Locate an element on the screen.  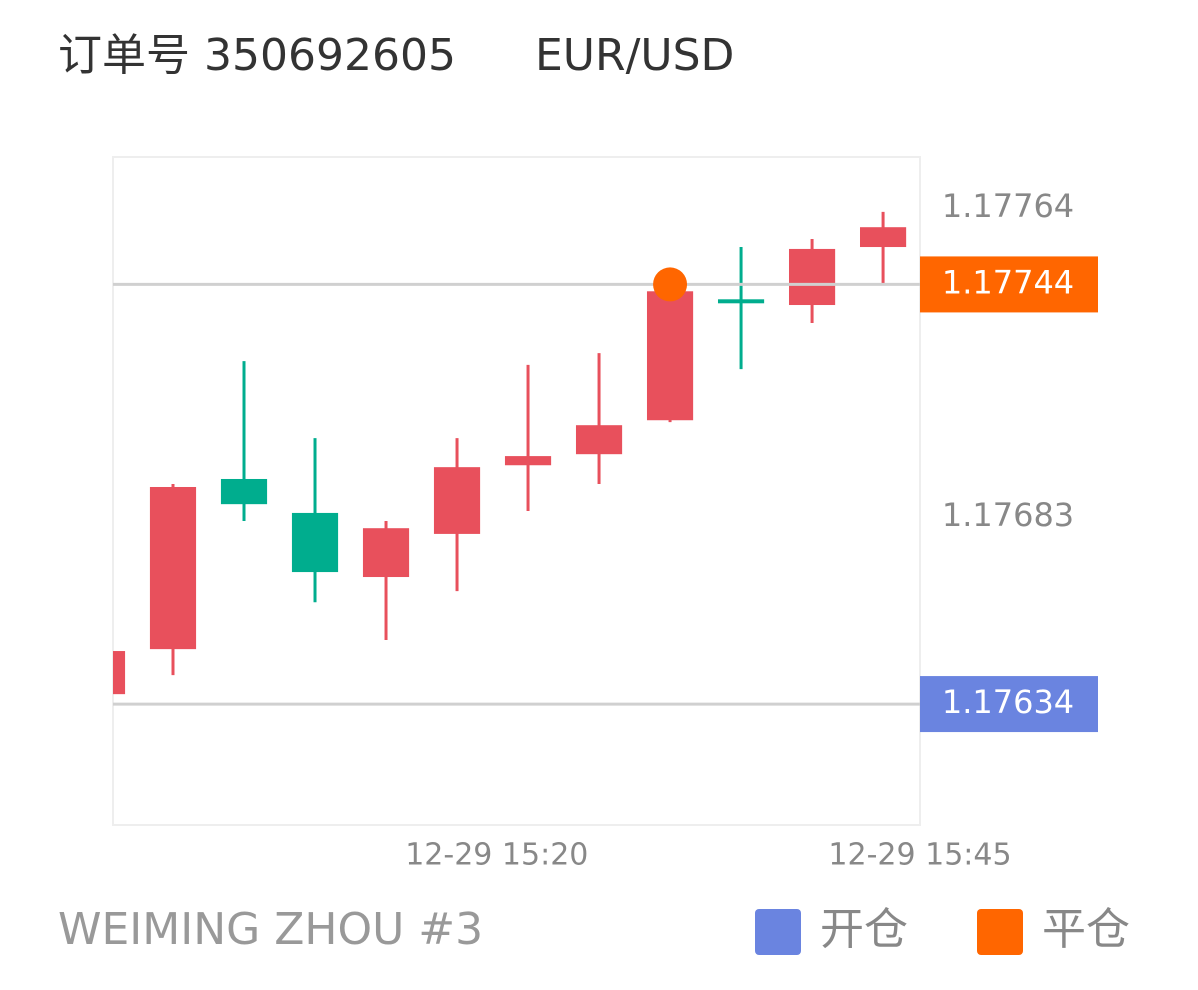
account-label: WEIMING ZHOU #3 is located at coordinates (270, 929).